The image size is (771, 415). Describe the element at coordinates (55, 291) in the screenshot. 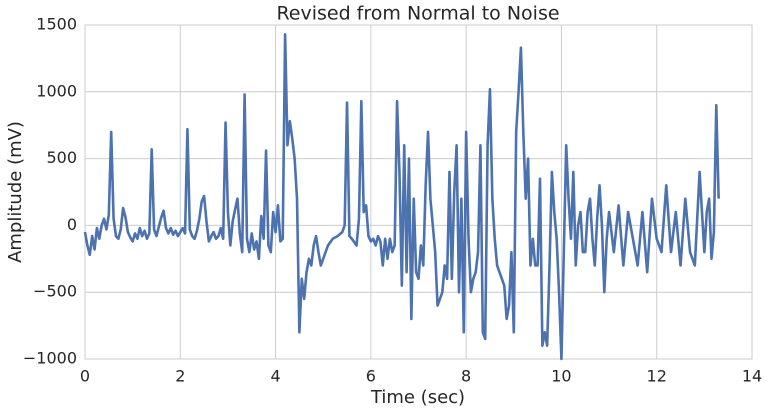

I see `y-tick-label: −500` at that location.